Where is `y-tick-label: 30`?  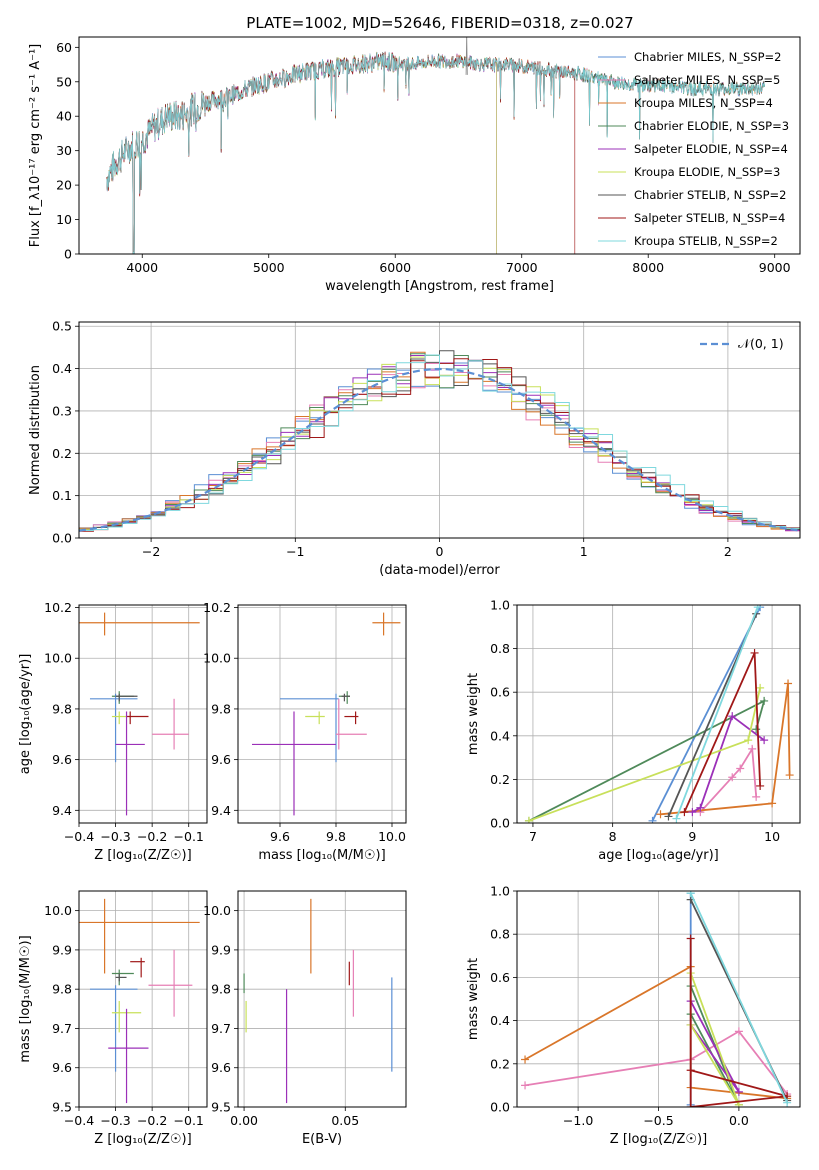
y-tick-label: 30 is located at coordinates (64, 150).